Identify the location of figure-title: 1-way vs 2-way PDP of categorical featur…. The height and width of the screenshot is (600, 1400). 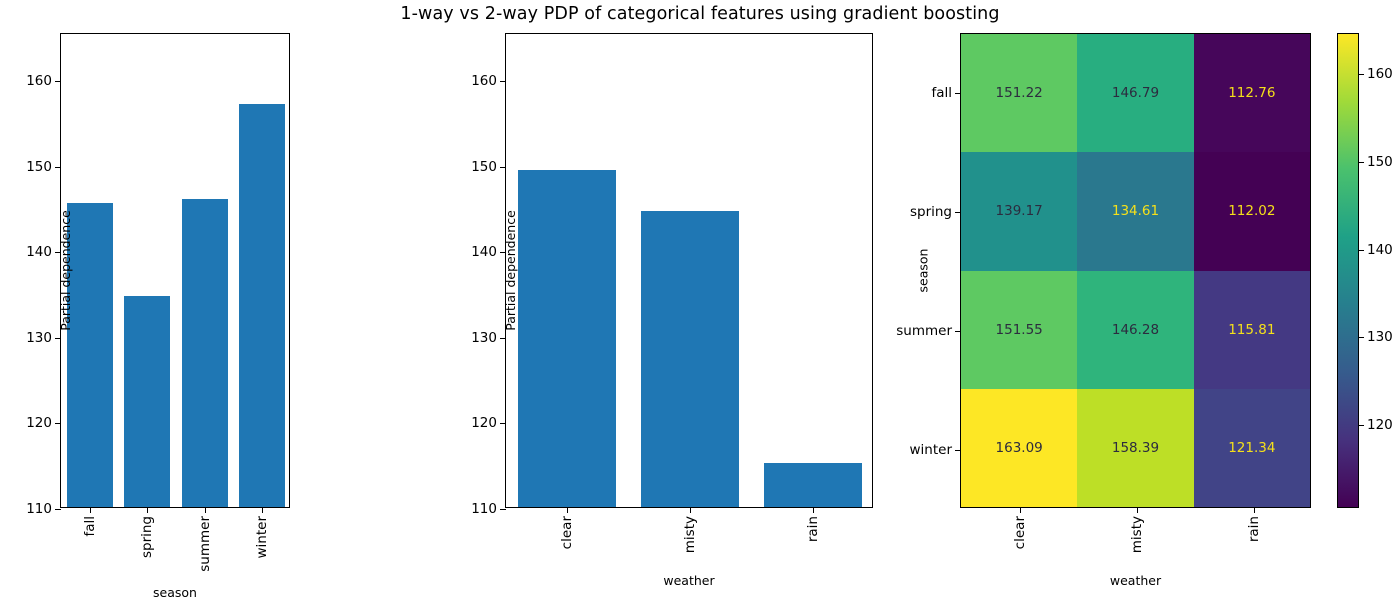
(700, 14).